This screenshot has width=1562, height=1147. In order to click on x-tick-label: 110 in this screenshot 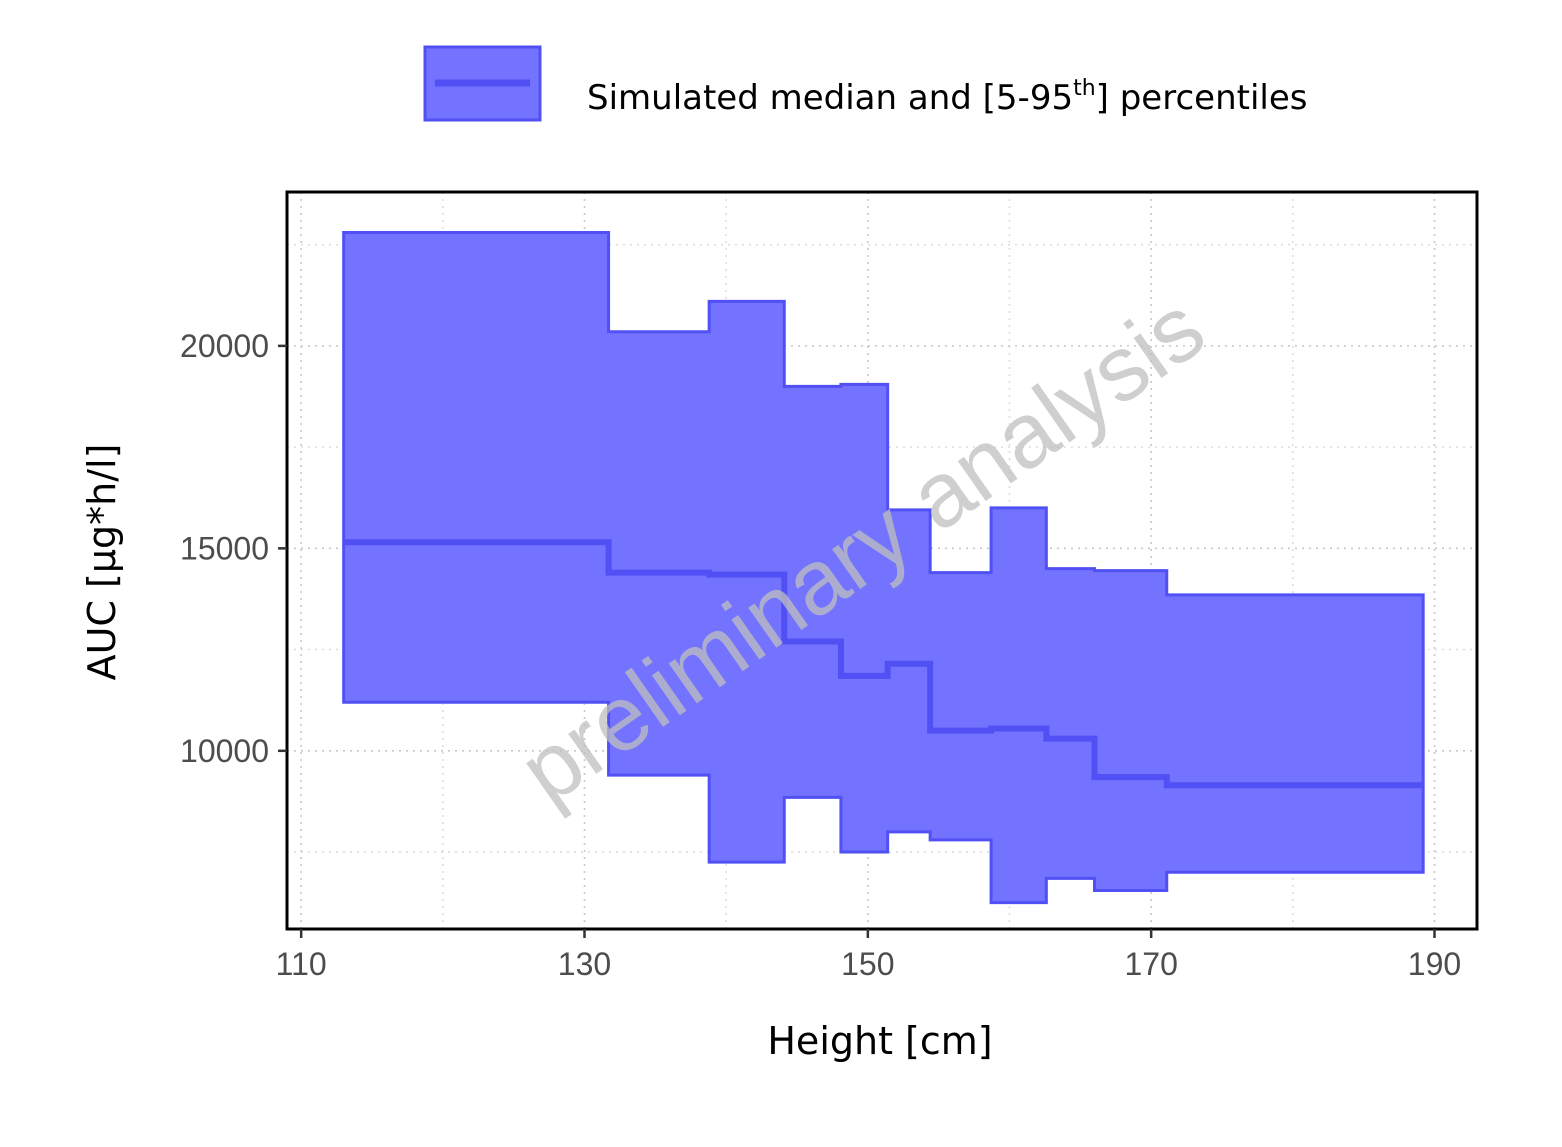, I will do `click(301, 964)`.